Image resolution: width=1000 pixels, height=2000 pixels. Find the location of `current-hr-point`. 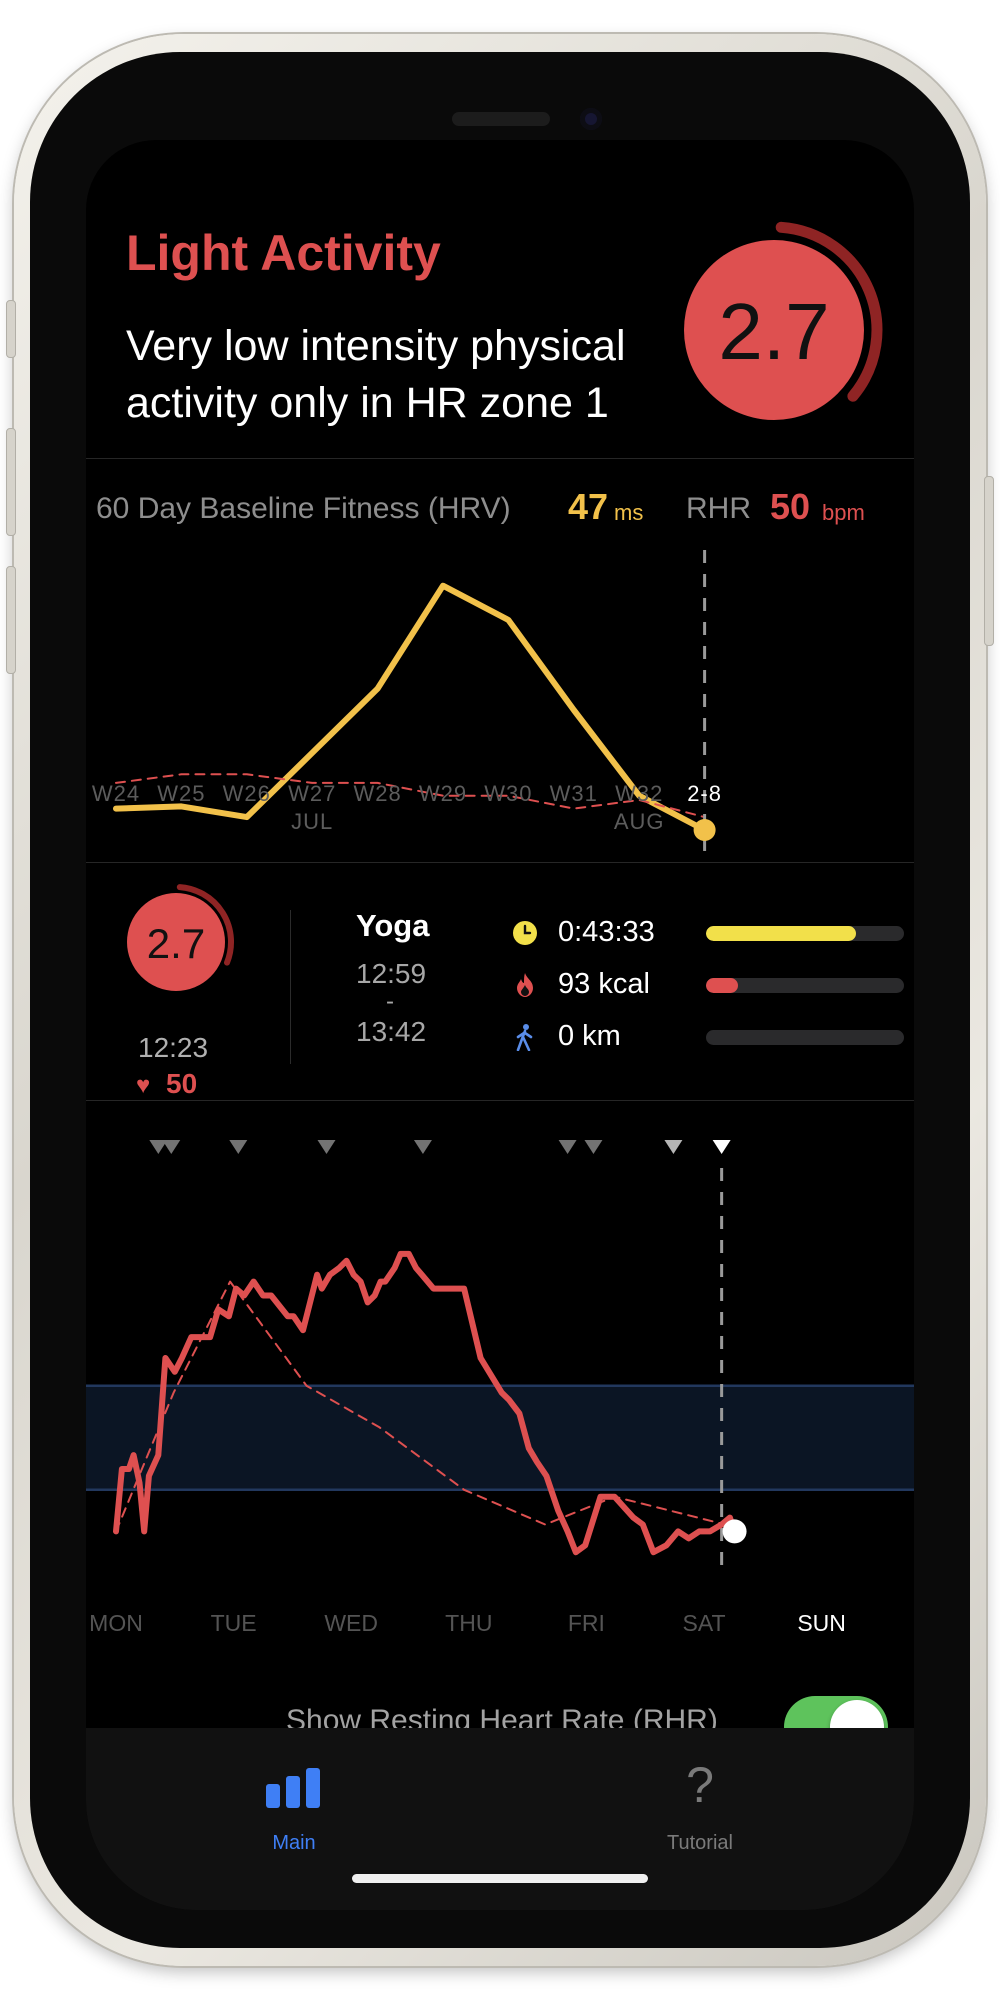

current-hr-point is located at coordinates (734, 1531).